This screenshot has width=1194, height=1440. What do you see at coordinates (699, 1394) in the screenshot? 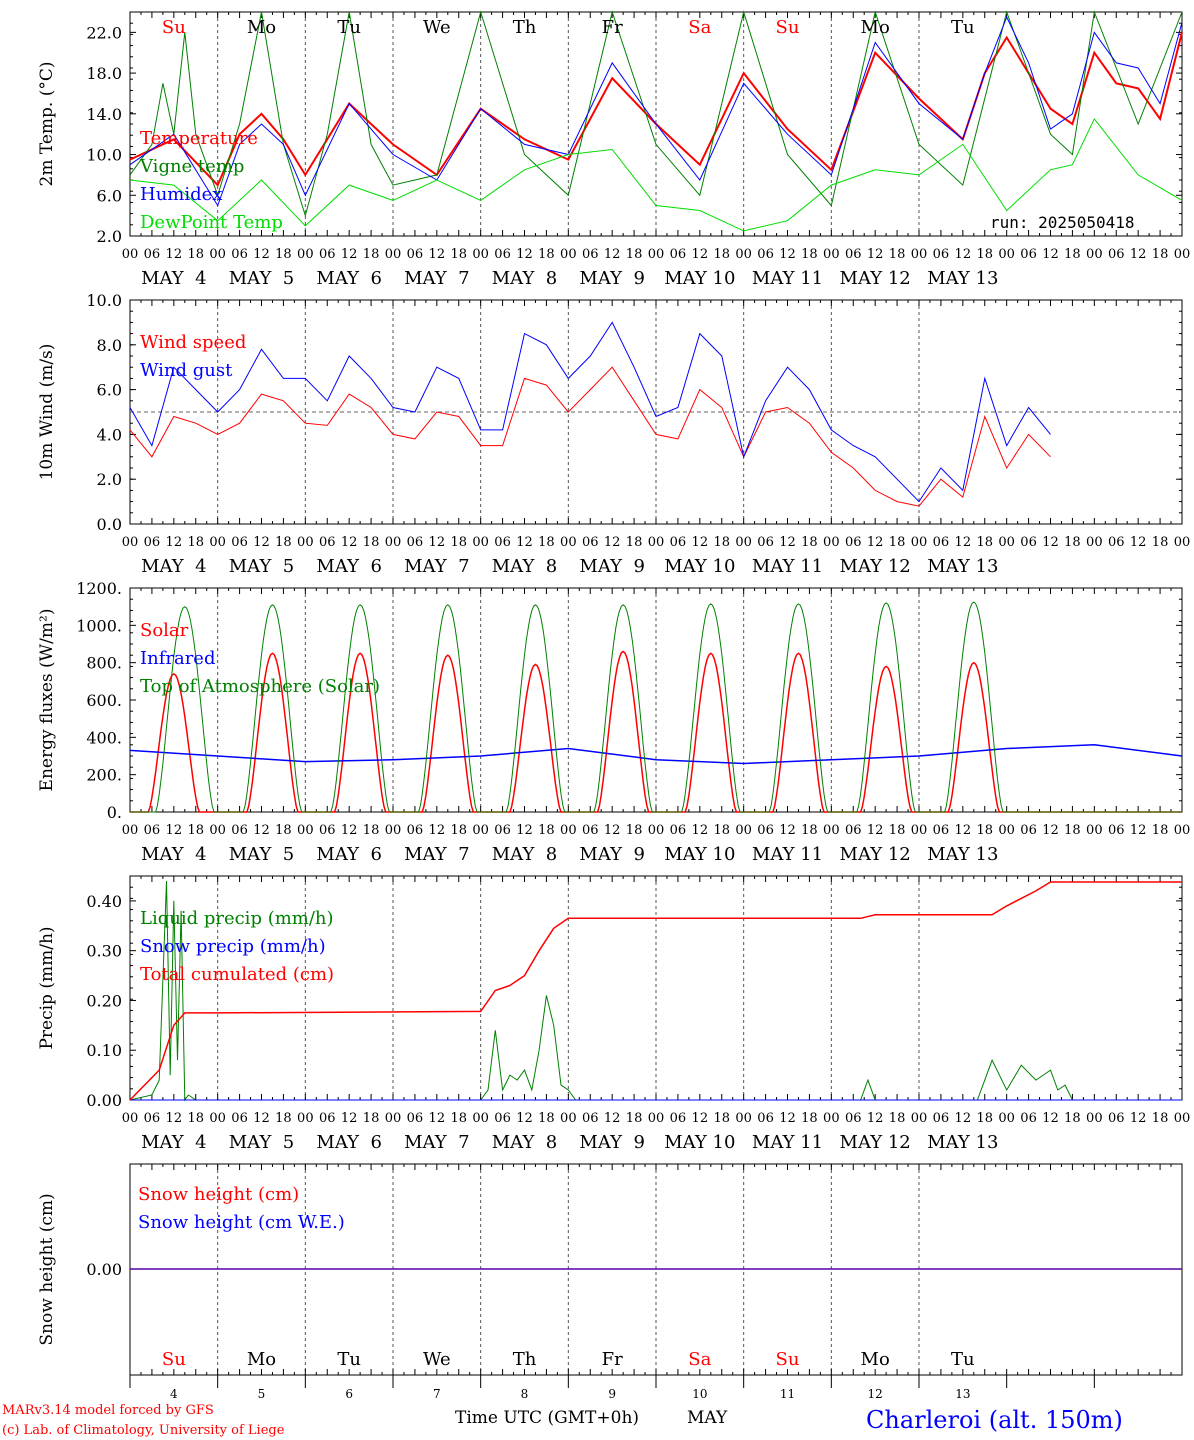
I see `day-number: 10` at bounding box center [699, 1394].